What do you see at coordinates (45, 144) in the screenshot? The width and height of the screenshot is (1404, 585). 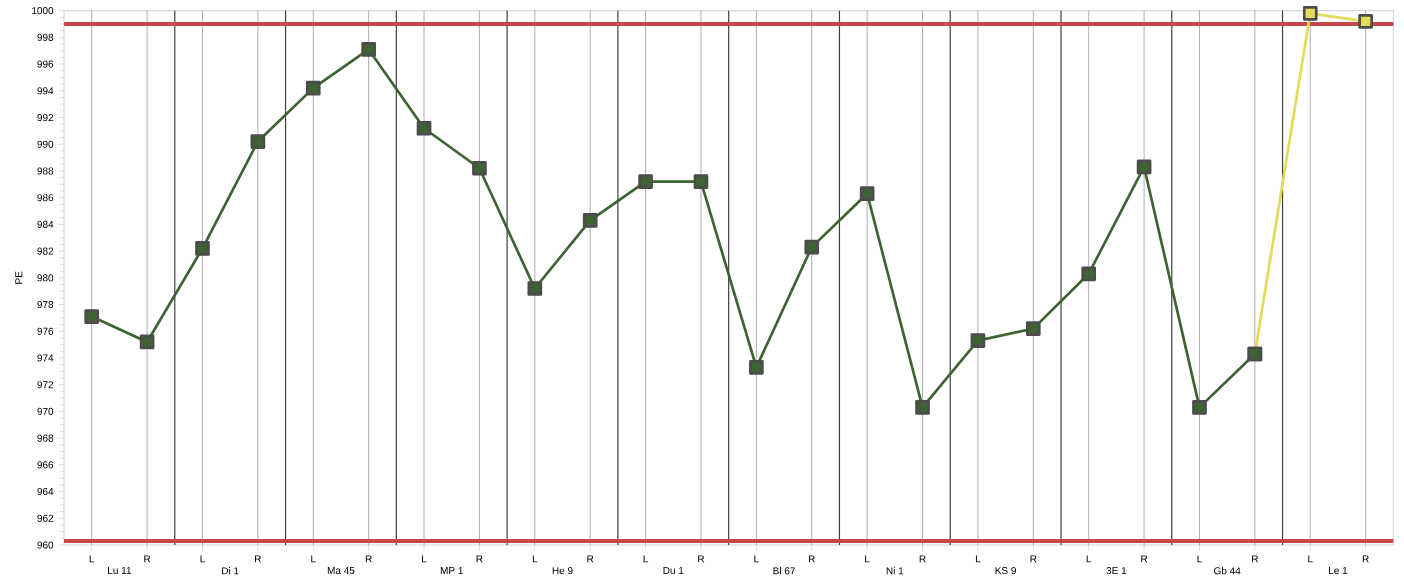 I see `y-tick-label: 990` at bounding box center [45, 144].